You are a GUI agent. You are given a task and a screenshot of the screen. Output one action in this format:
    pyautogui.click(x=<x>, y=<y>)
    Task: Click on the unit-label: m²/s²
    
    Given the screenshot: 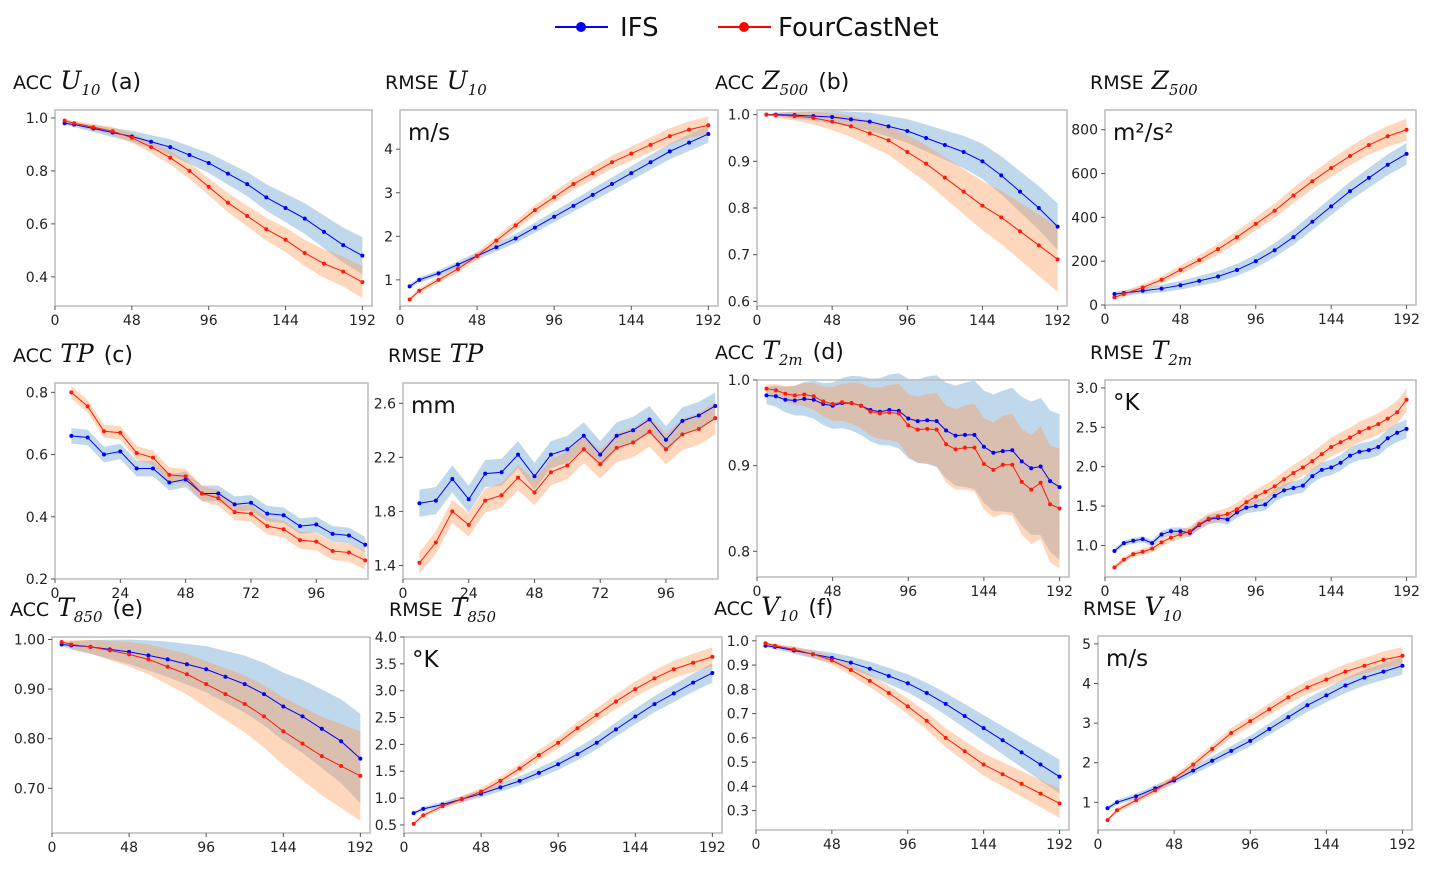 What is the action you would take?
    pyautogui.click(x=1143, y=133)
    